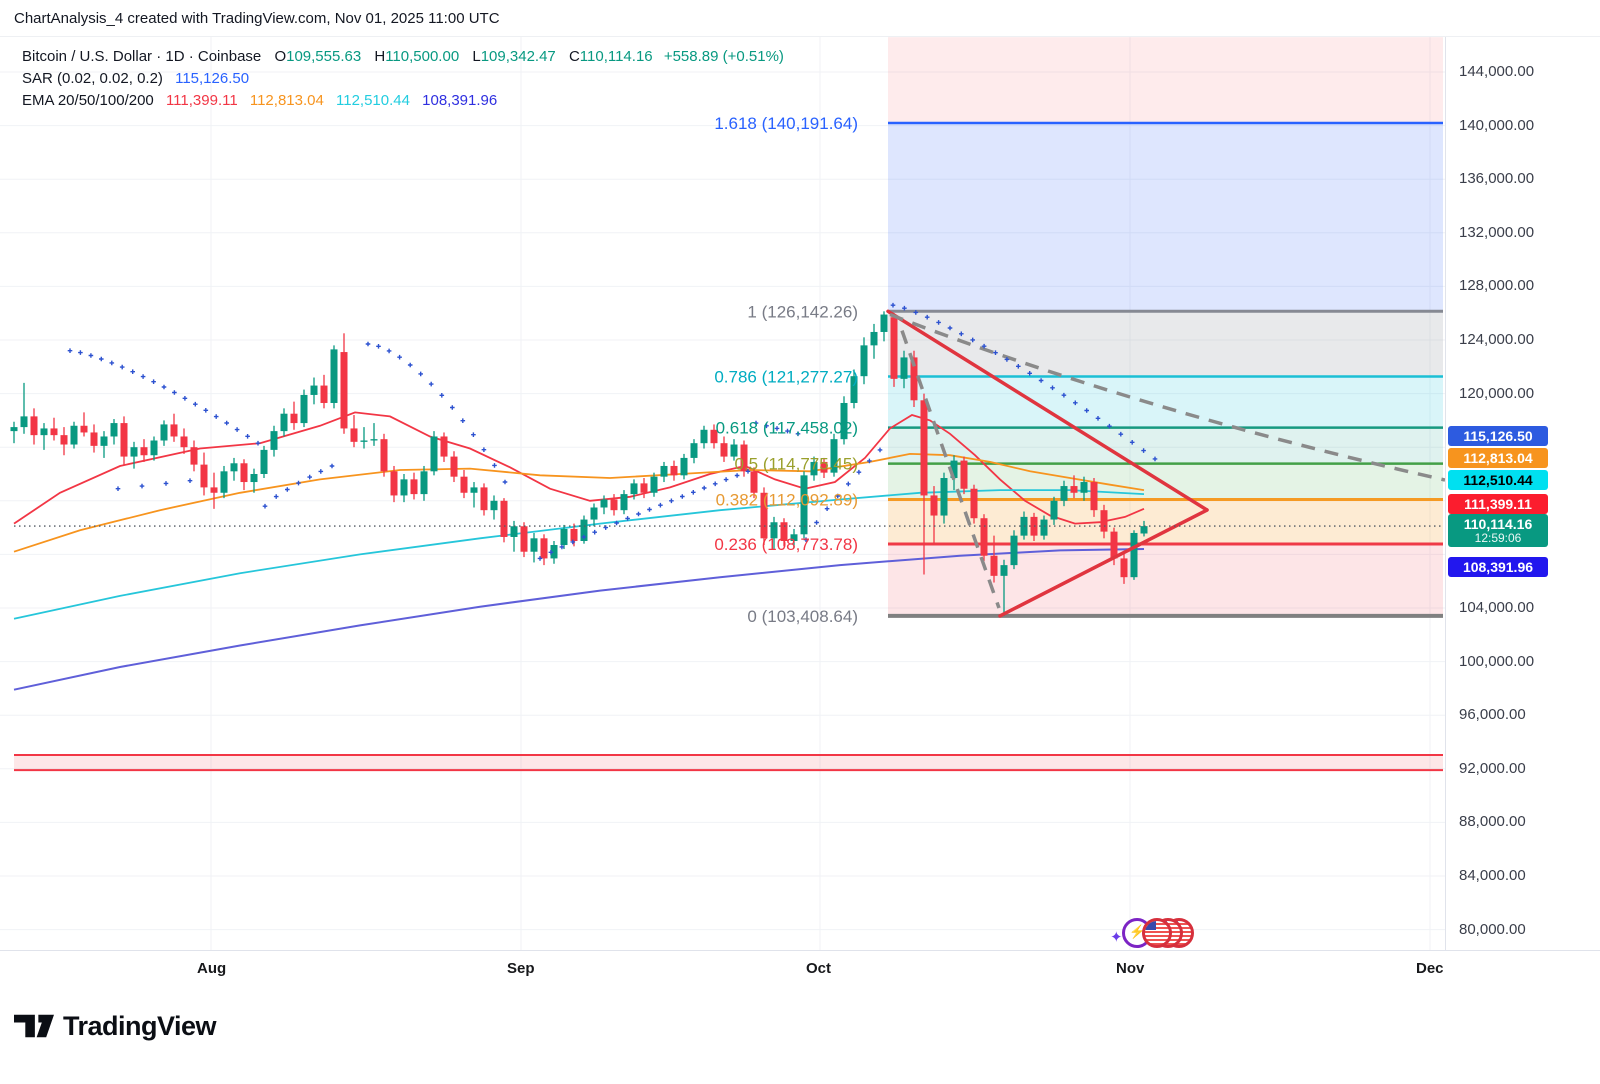  Describe the element at coordinates (1157, 933) in the screenshot. I see `us-flag-coin-icon` at that location.